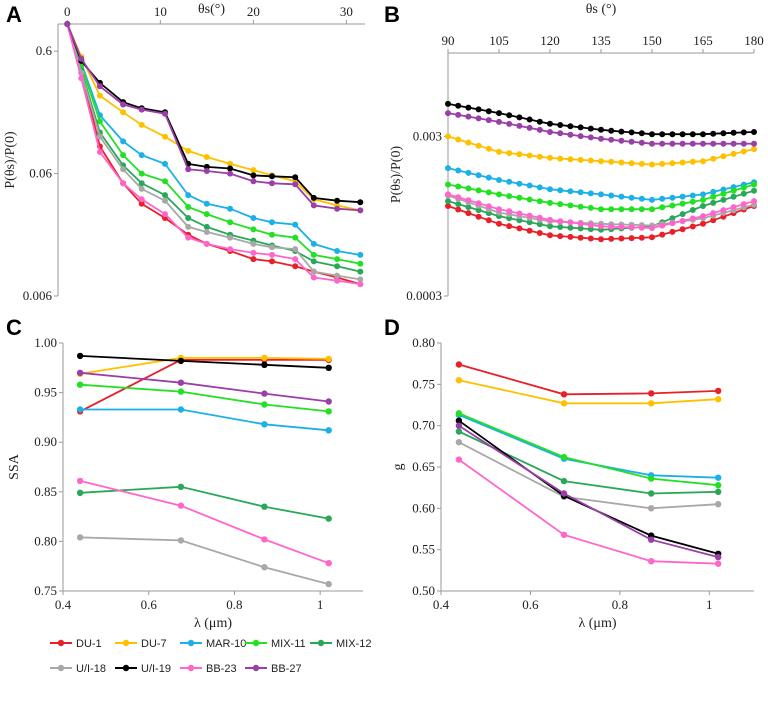 This screenshot has height=701, width=768. Describe the element at coordinates (40, 173) in the screenshot. I see `y-tick-label: 0.06` at that location.